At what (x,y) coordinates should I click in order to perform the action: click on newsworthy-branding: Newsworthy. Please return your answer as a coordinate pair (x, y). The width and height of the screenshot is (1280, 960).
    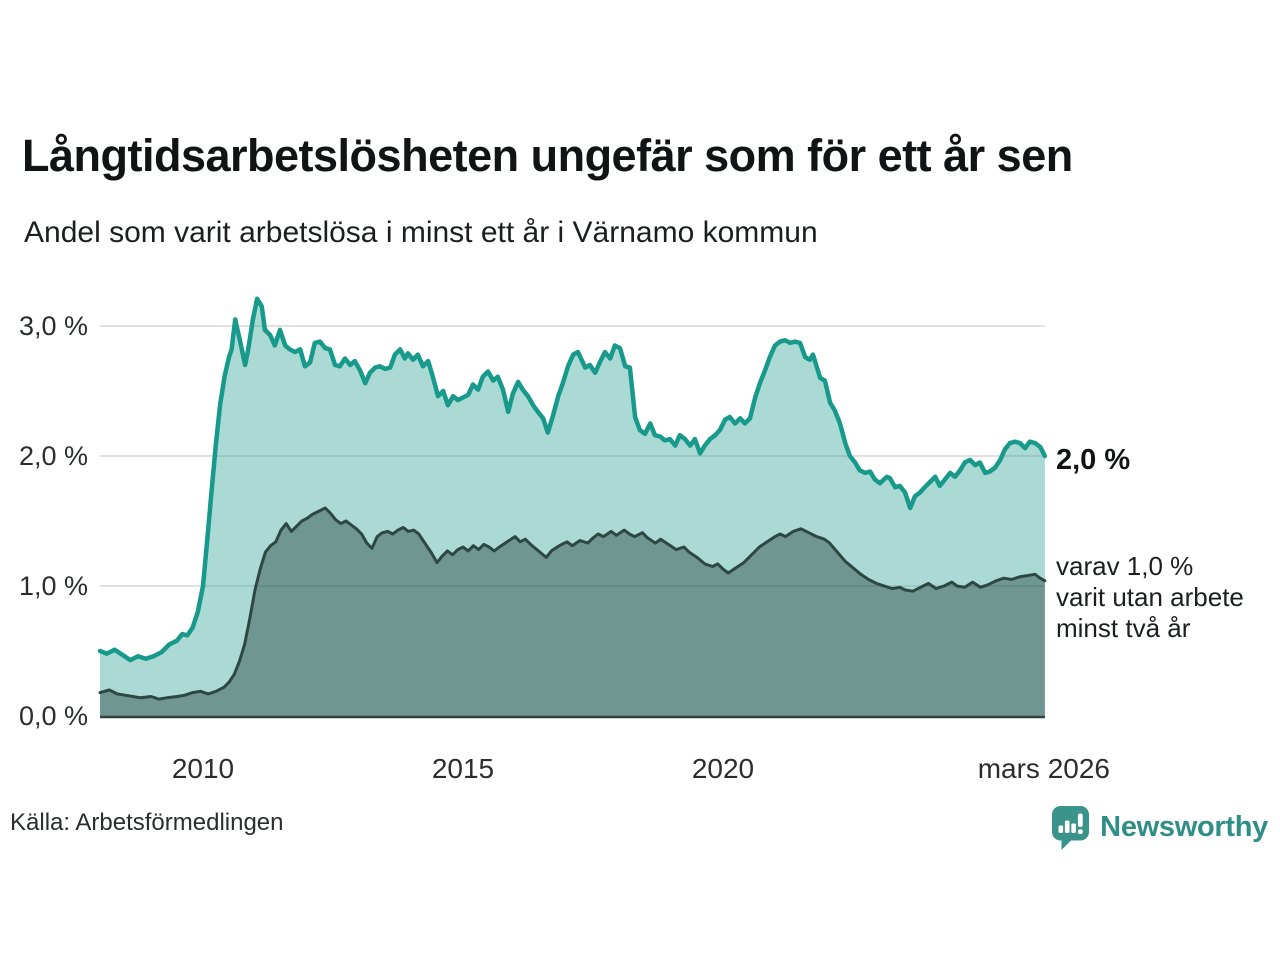
    Looking at the image, I should click on (1159, 827).